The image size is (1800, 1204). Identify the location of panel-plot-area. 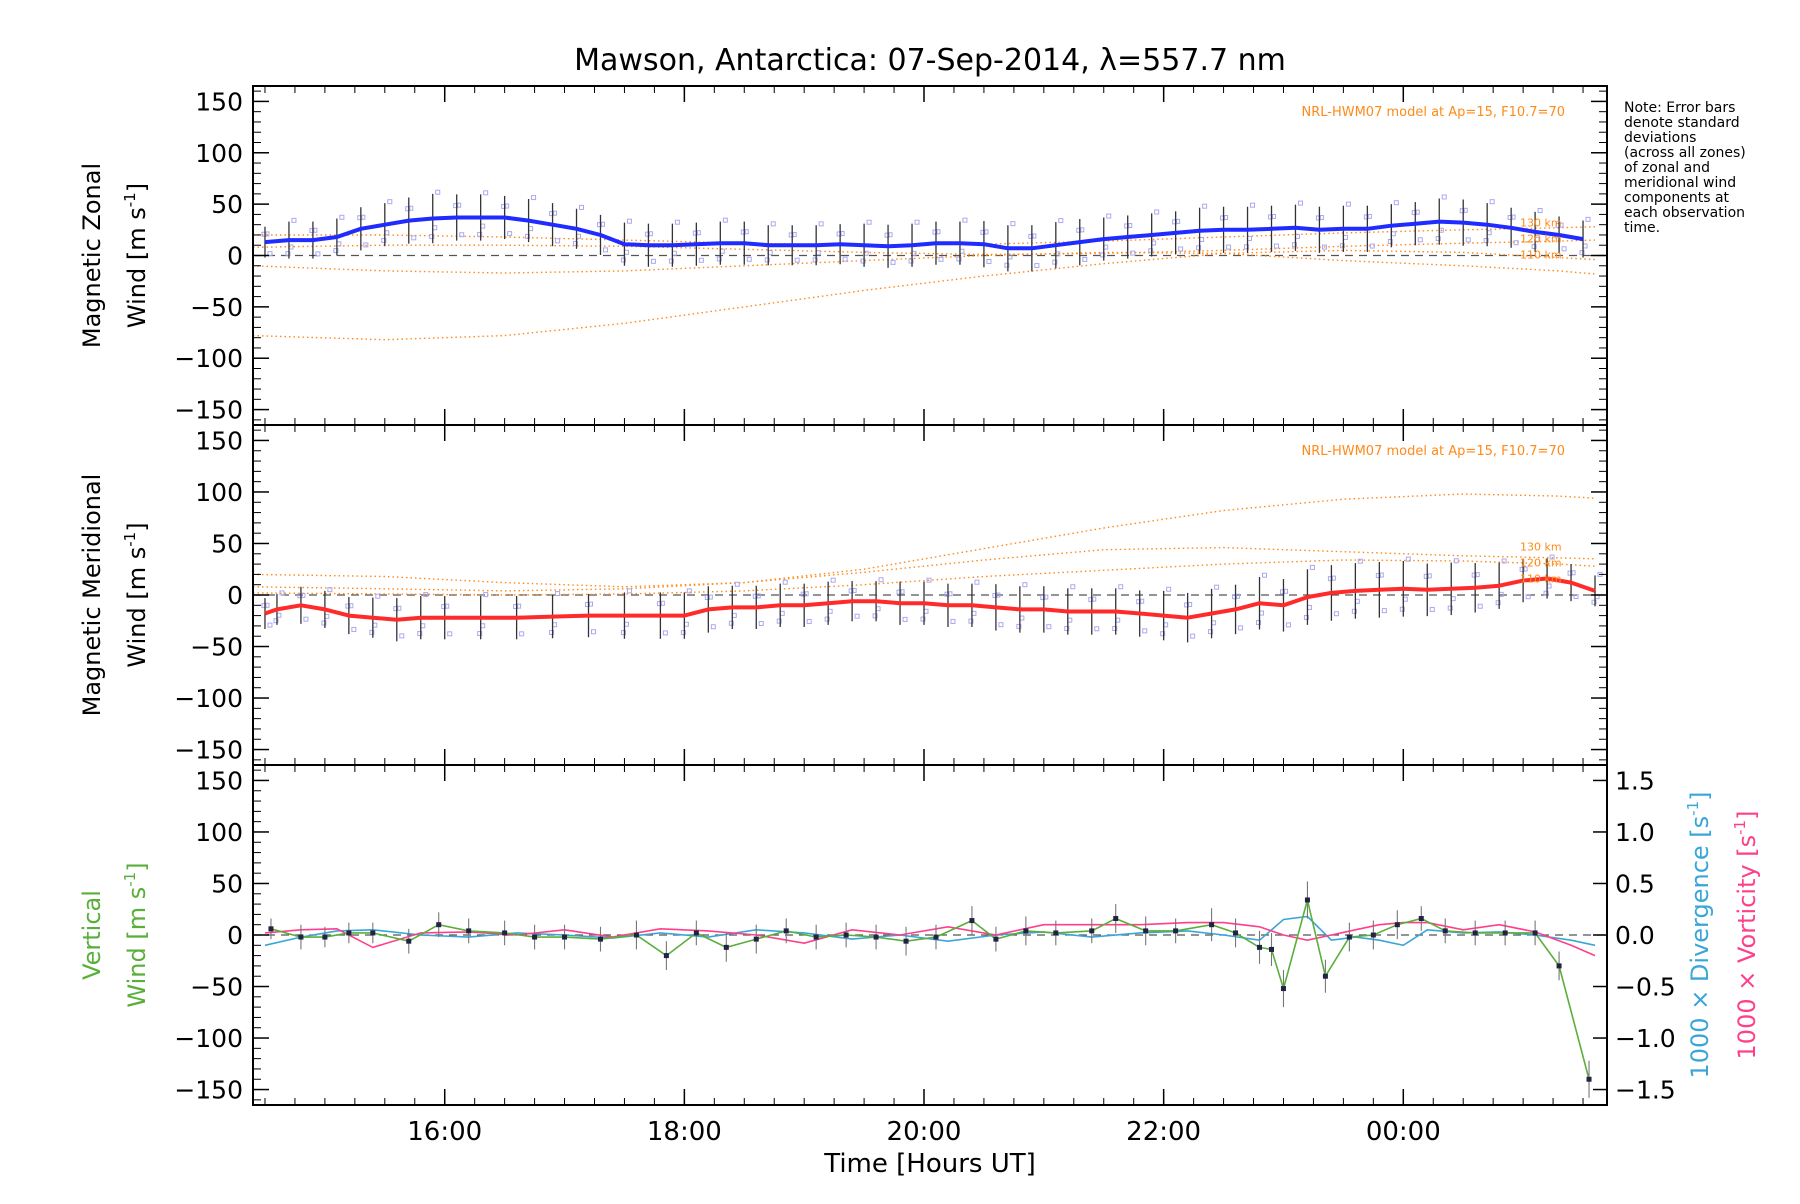
(930, 265).